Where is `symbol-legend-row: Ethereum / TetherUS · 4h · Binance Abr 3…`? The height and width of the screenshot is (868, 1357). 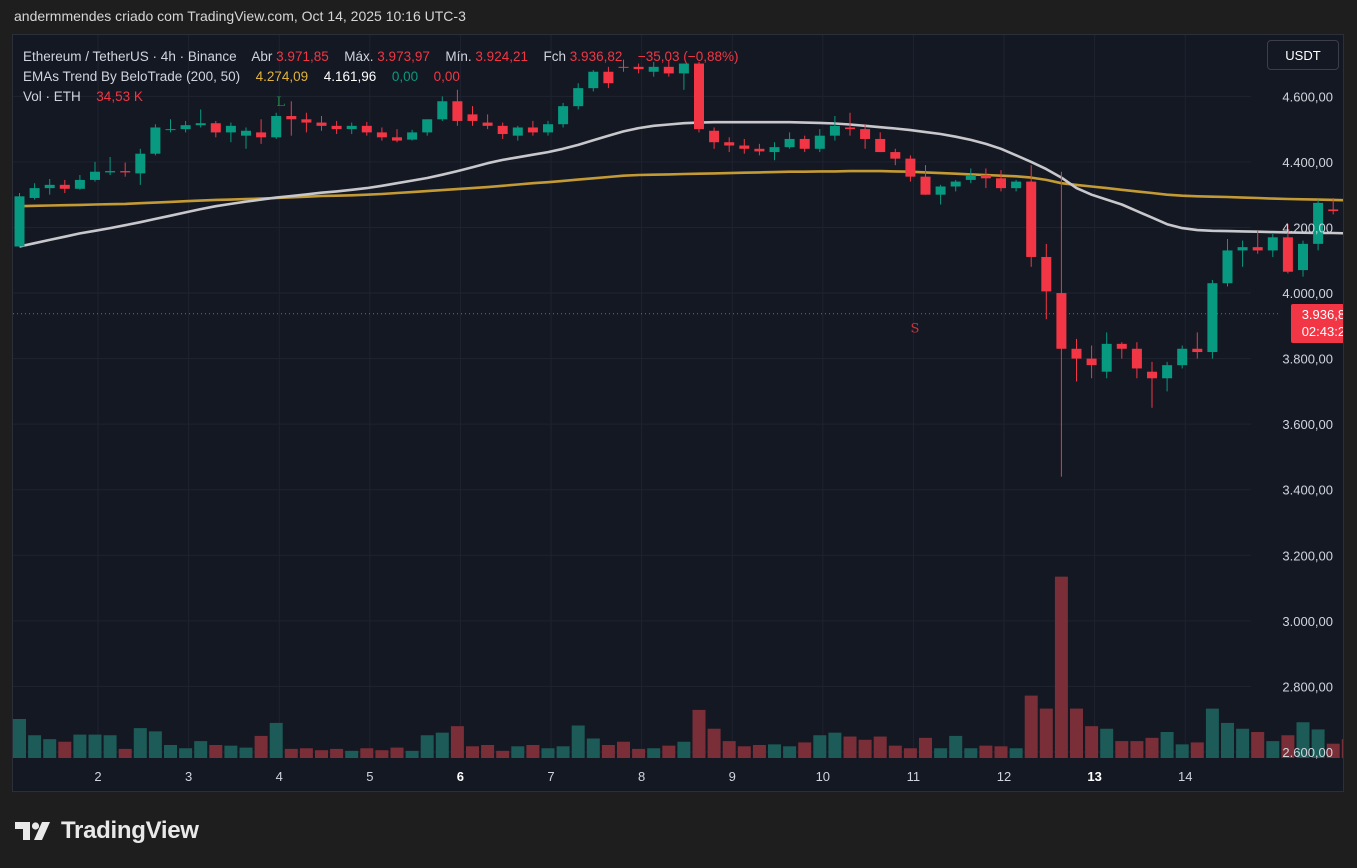
symbol-legend-row: Ethereum / TetherUS · 4h · Binance Abr 3… is located at coordinates (380, 57).